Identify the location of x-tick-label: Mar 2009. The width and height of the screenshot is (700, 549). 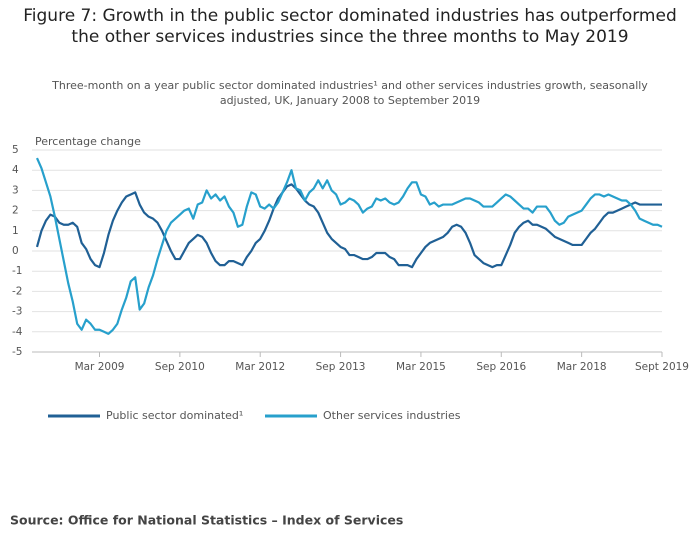
(100, 367).